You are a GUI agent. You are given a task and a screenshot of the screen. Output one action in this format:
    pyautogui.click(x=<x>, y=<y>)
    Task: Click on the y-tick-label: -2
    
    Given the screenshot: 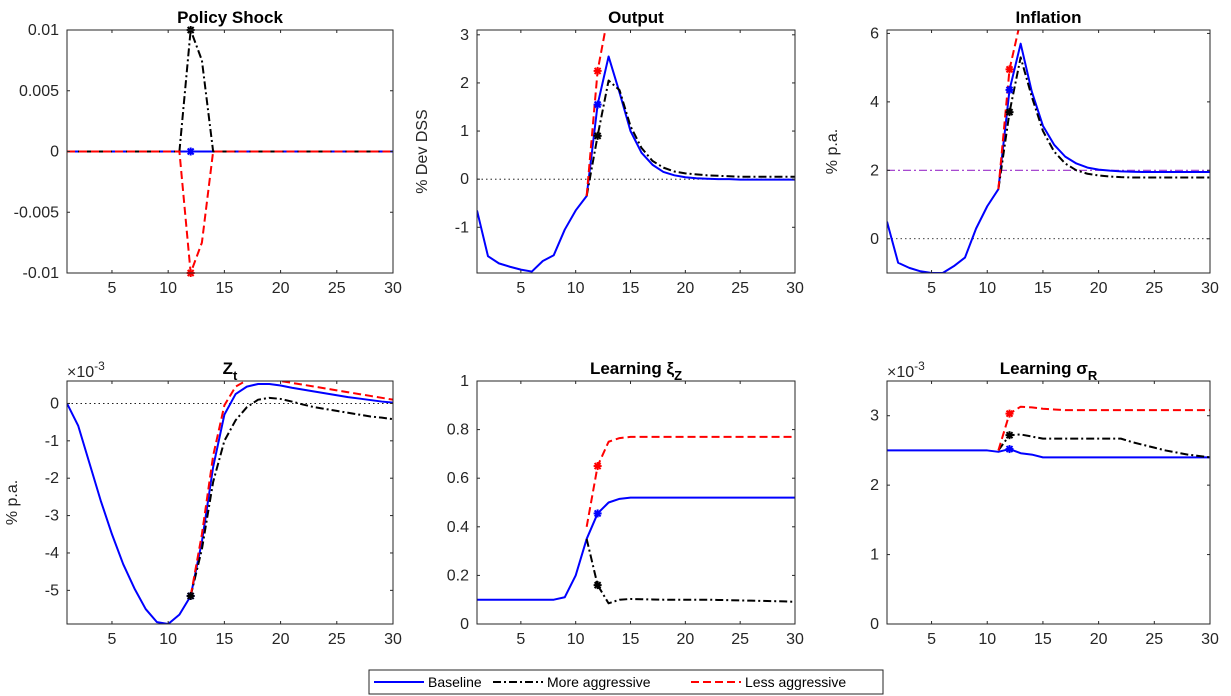 What is the action you would take?
    pyautogui.click(x=52, y=478)
    